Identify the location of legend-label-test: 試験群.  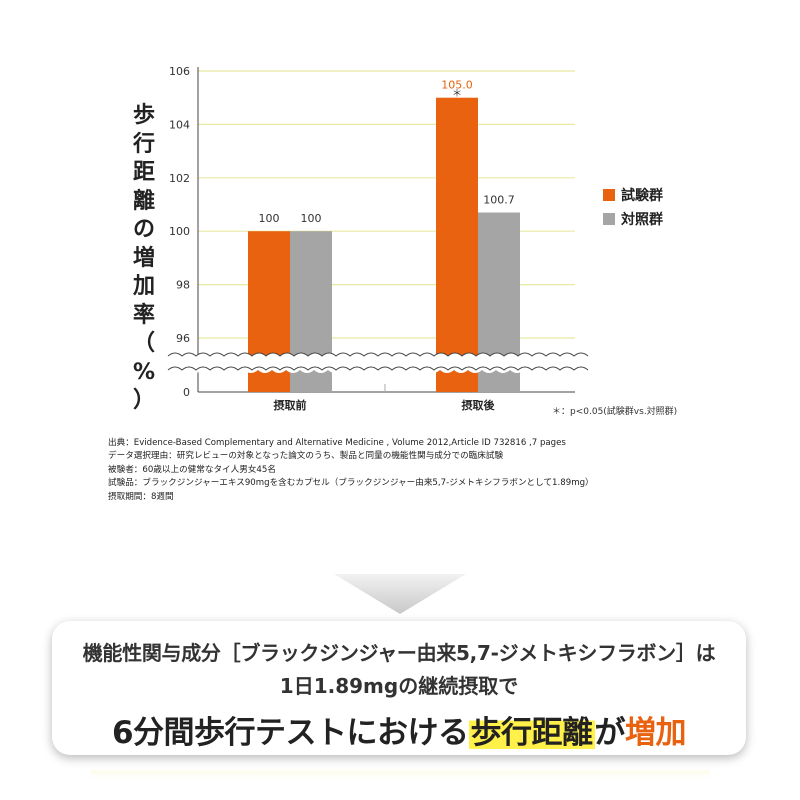
(642, 196).